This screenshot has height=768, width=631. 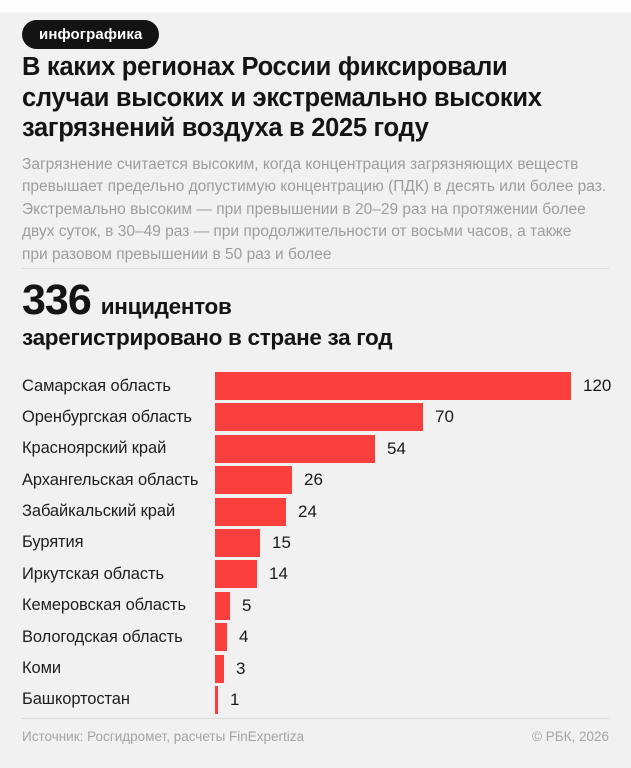 I want to click on chart-row: Красноярский край 54, so click(x=315, y=448).